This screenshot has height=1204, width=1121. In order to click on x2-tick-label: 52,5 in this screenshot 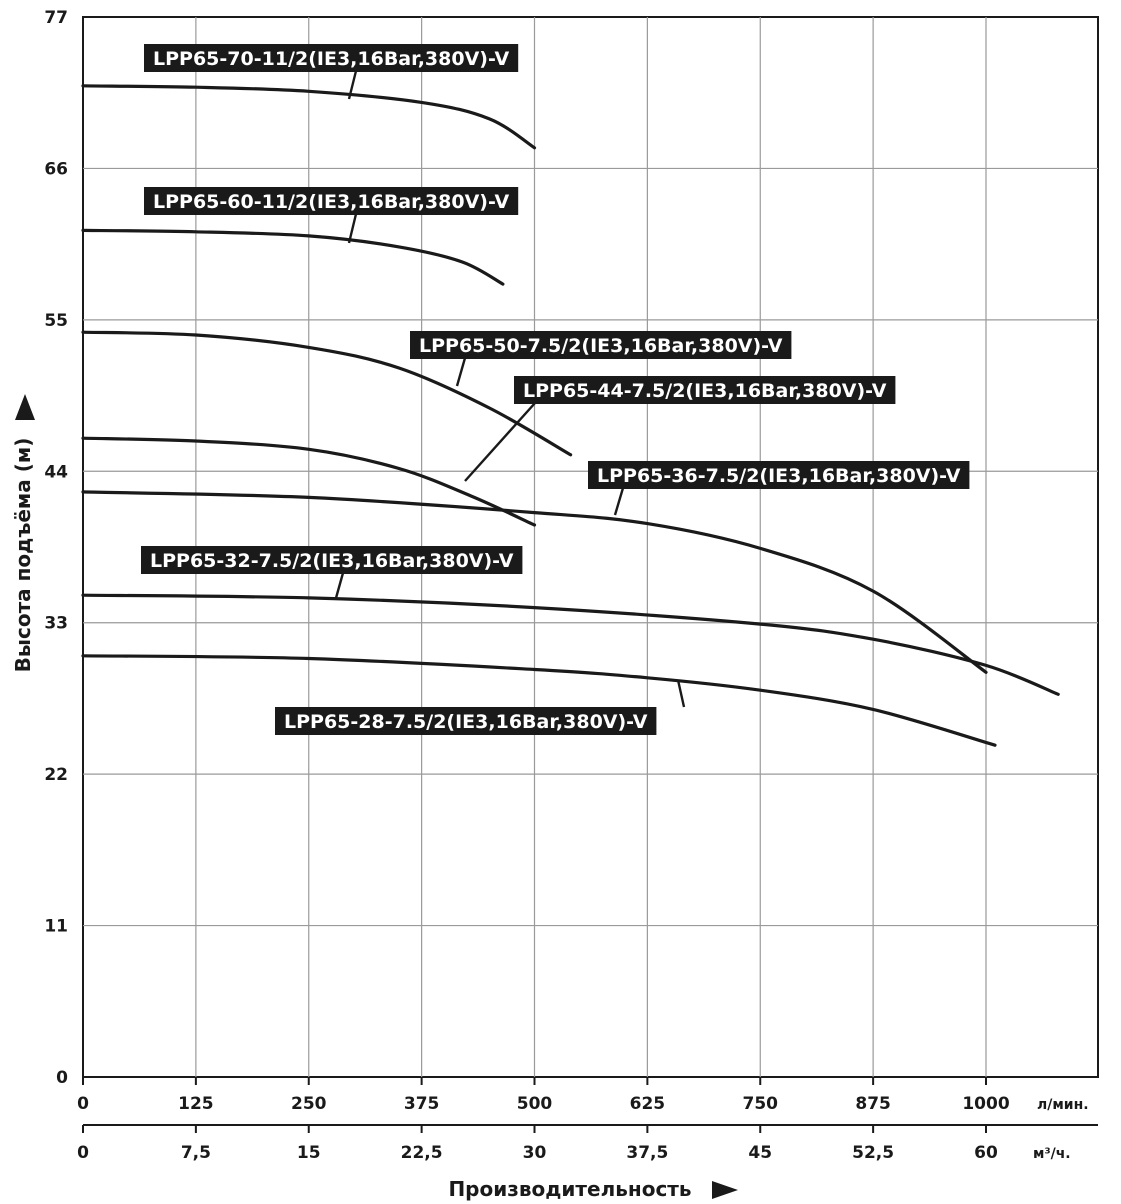, I will do `click(873, 1153)`.